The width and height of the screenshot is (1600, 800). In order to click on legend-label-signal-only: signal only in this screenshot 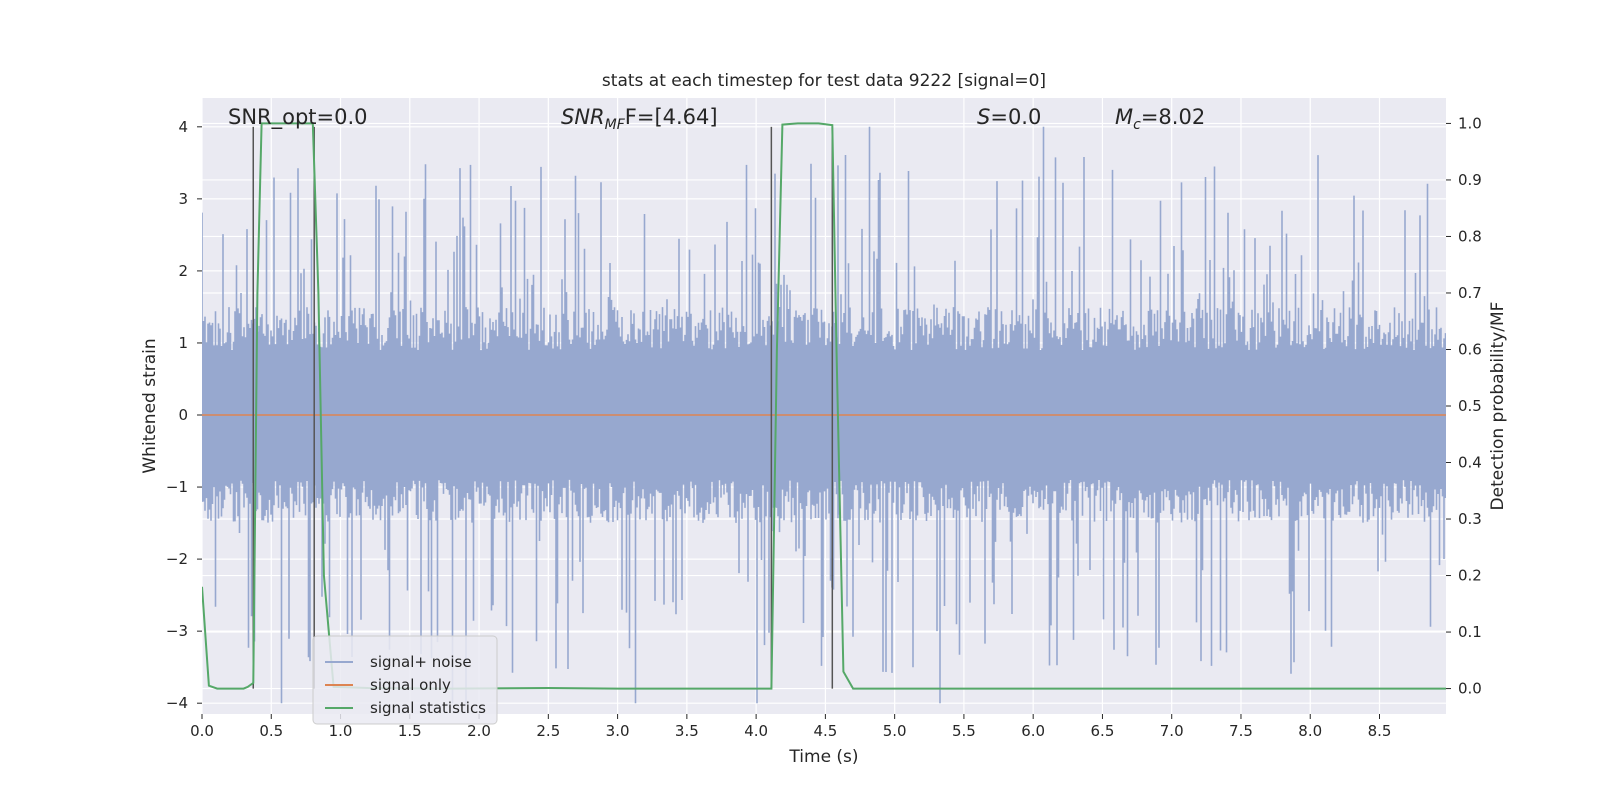, I will do `click(410, 685)`.